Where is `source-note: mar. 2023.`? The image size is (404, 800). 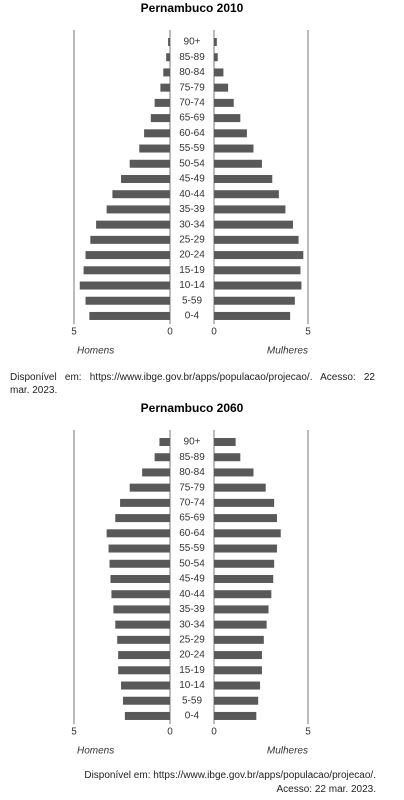
source-note: mar. 2023. is located at coordinates (34, 390).